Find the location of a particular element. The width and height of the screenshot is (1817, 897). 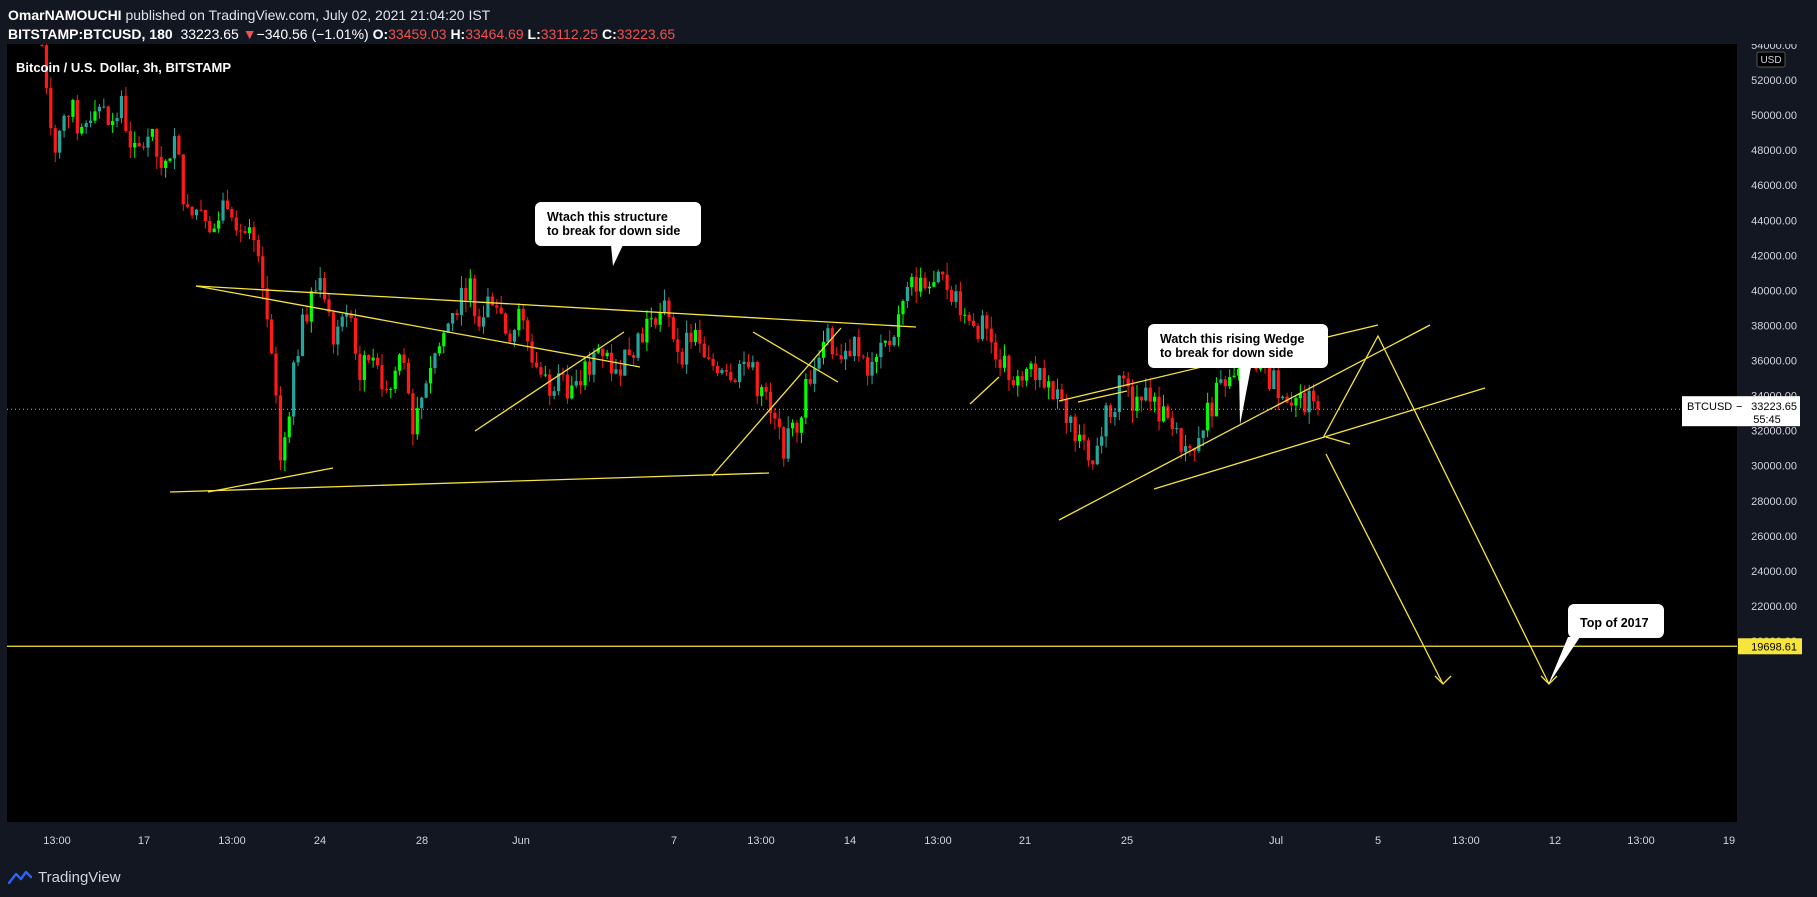

time-tick-label: 17 is located at coordinates (144, 841).